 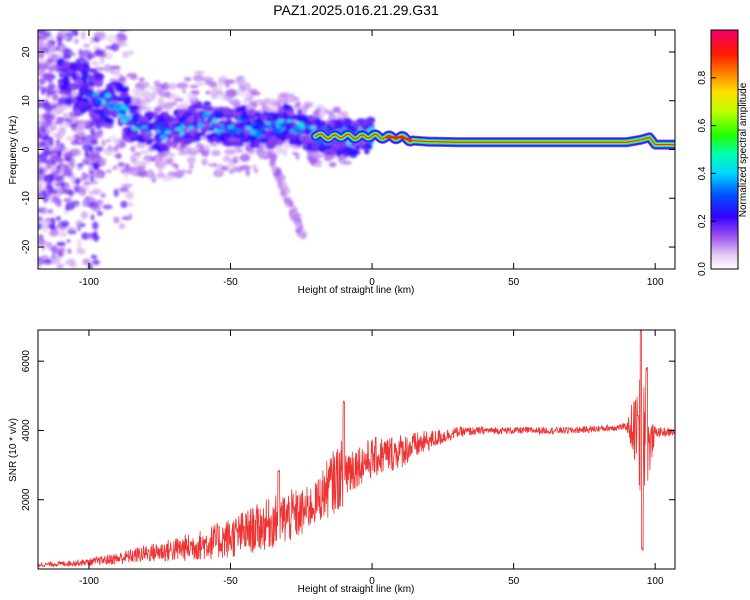 I want to click on colorbar-tick-label: 0.4, so click(x=702, y=173).